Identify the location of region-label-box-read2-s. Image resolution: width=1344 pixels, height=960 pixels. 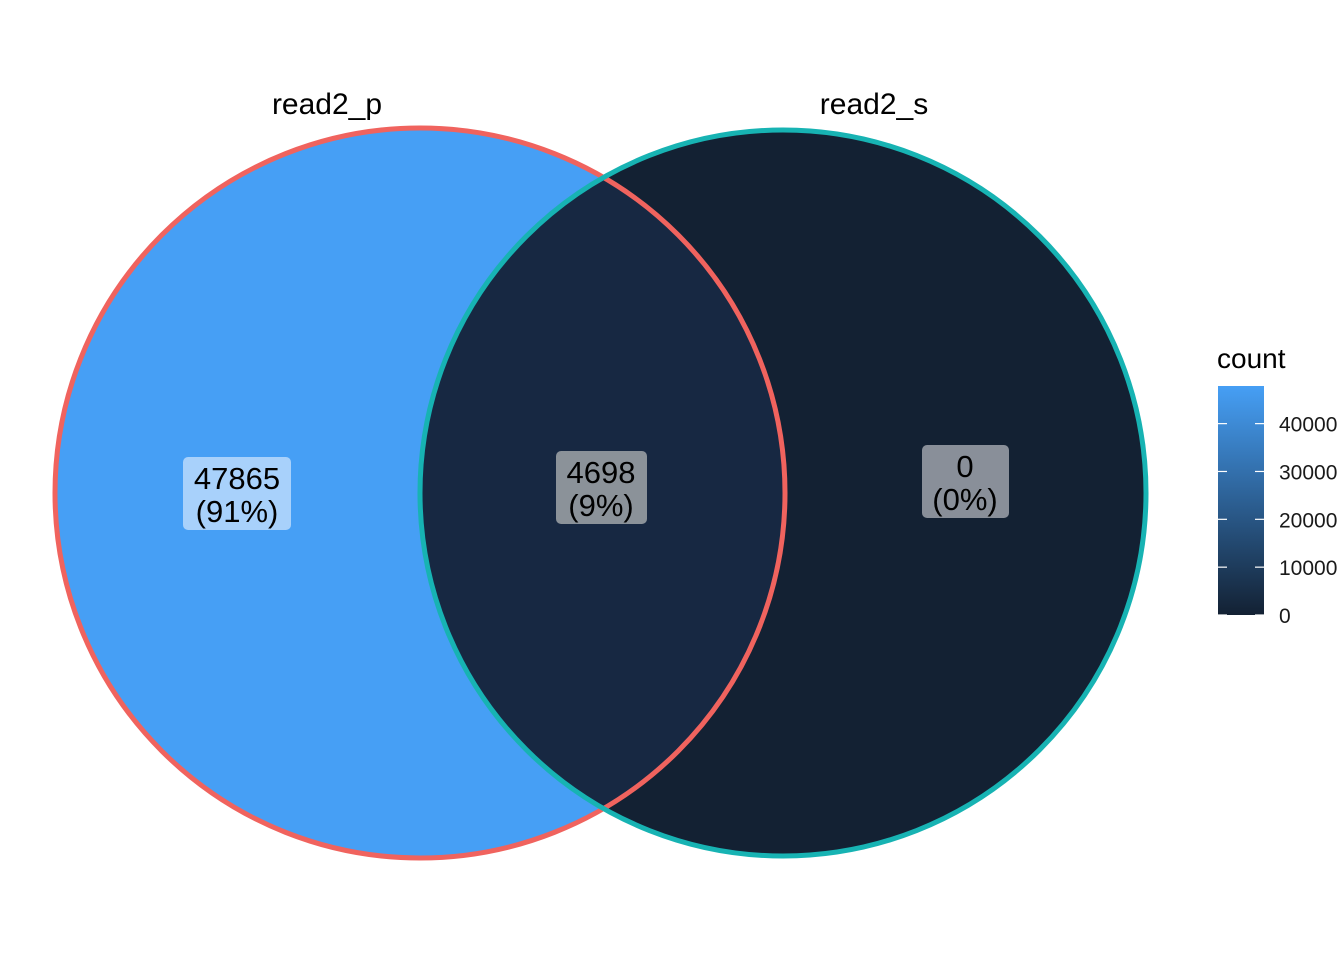
(965, 481).